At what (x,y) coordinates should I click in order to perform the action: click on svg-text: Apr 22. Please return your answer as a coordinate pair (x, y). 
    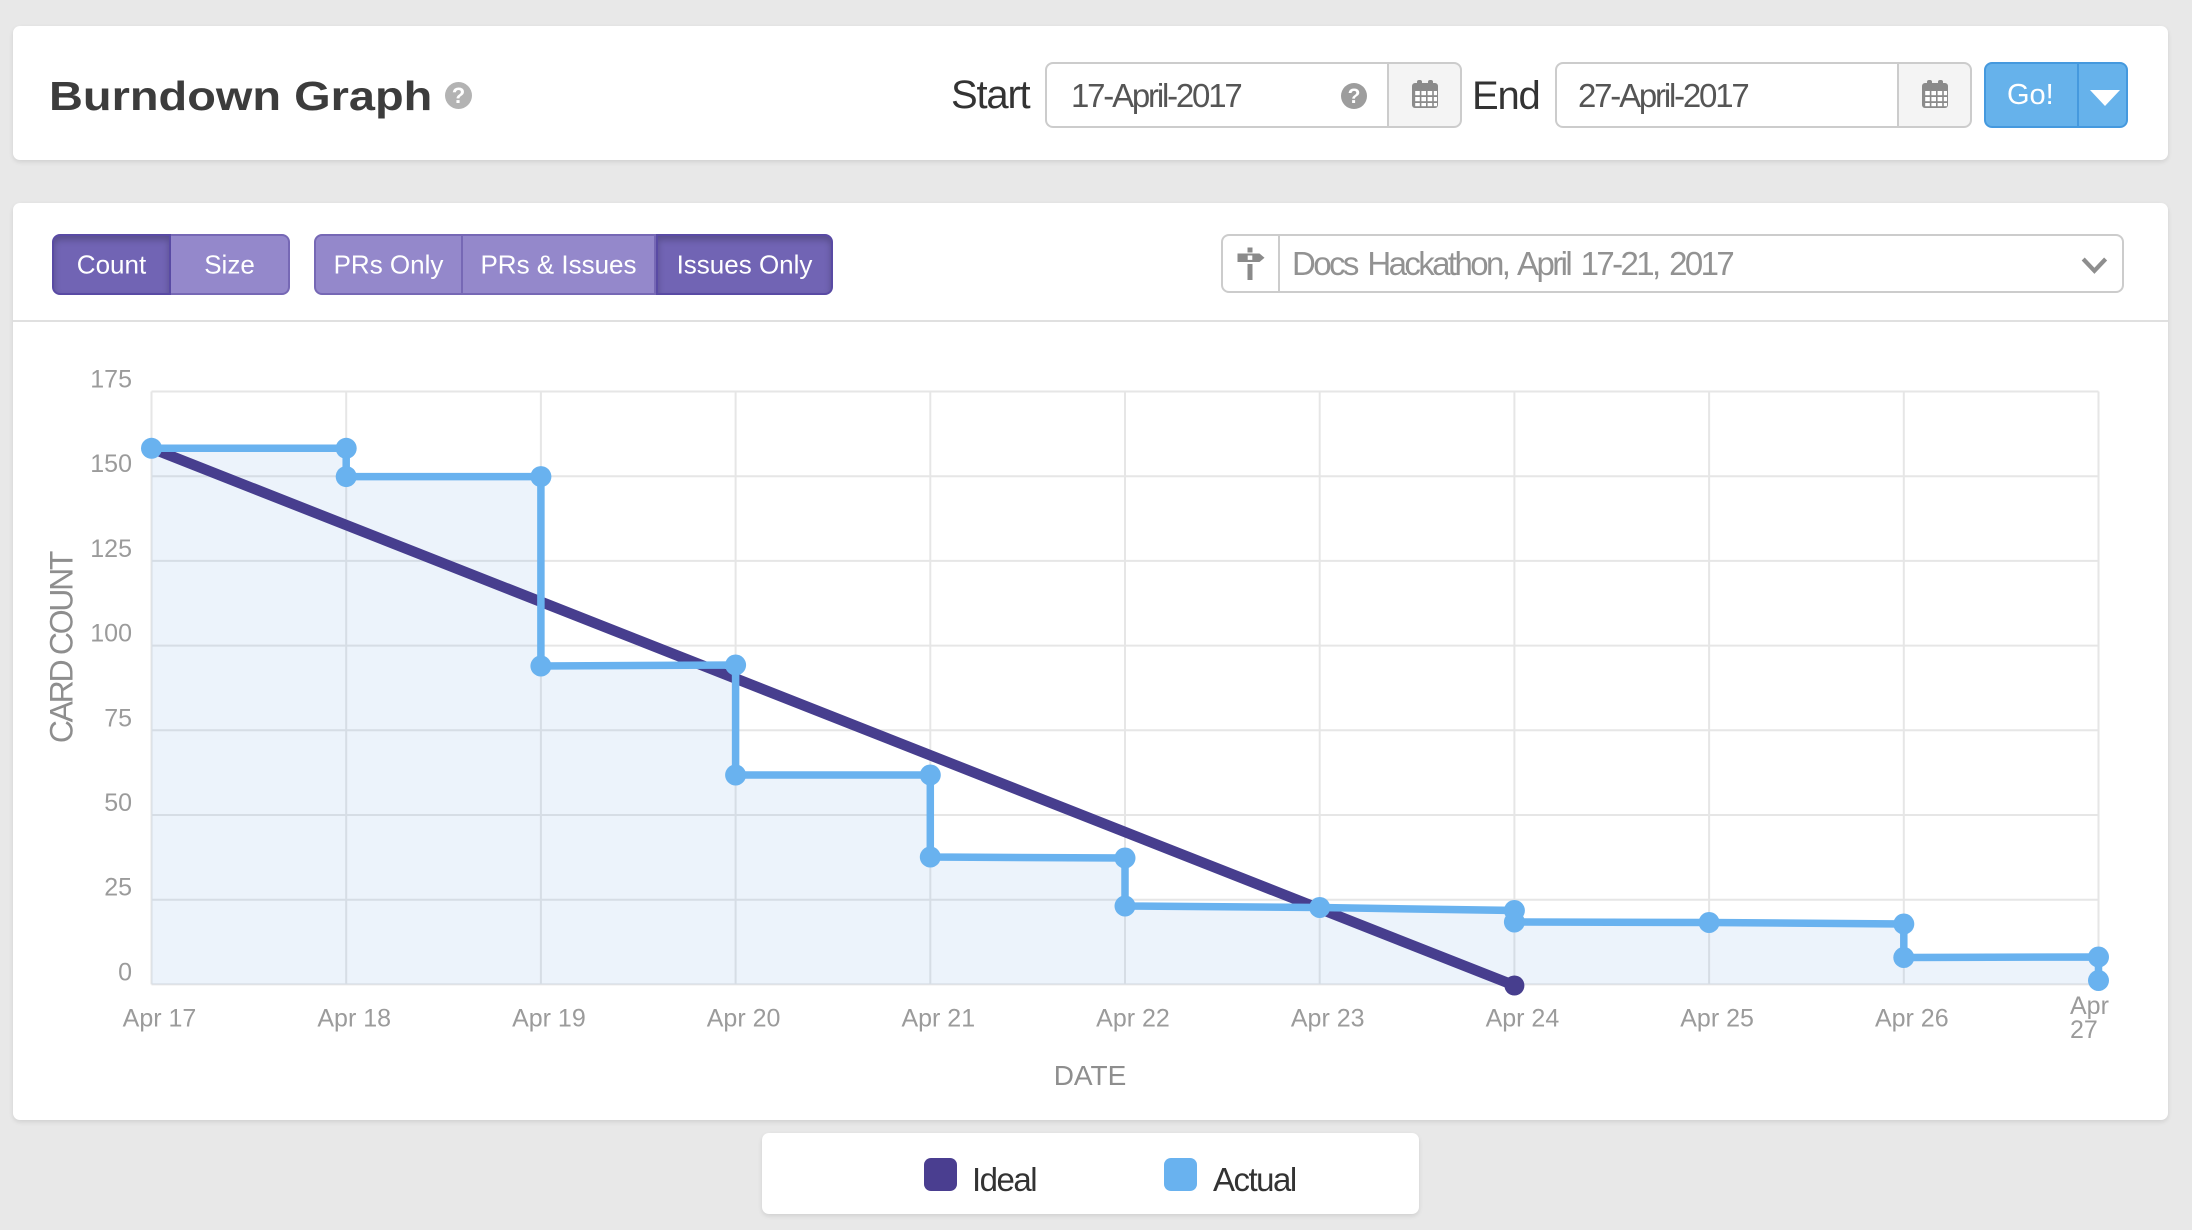
    Looking at the image, I should click on (1133, 1019).